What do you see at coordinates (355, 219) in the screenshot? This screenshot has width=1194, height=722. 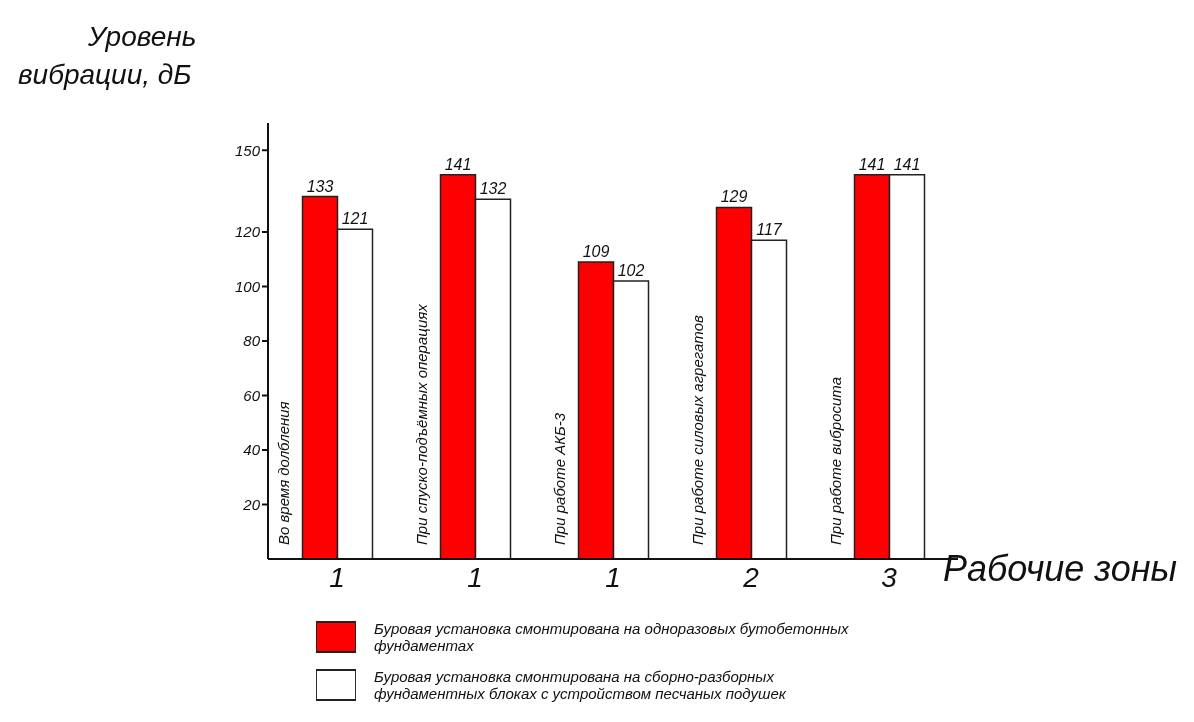 I see `data-label: 121` at bounding box center [355, 219].